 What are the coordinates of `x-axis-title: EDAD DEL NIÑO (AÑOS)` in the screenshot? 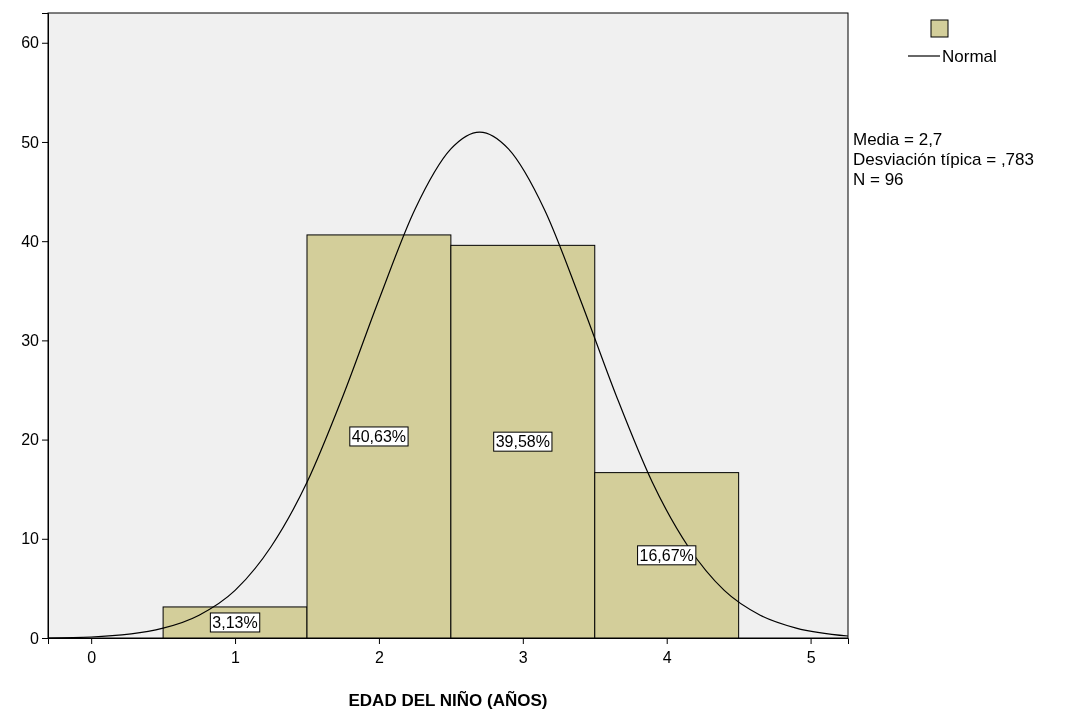 It's located at (448, 700).